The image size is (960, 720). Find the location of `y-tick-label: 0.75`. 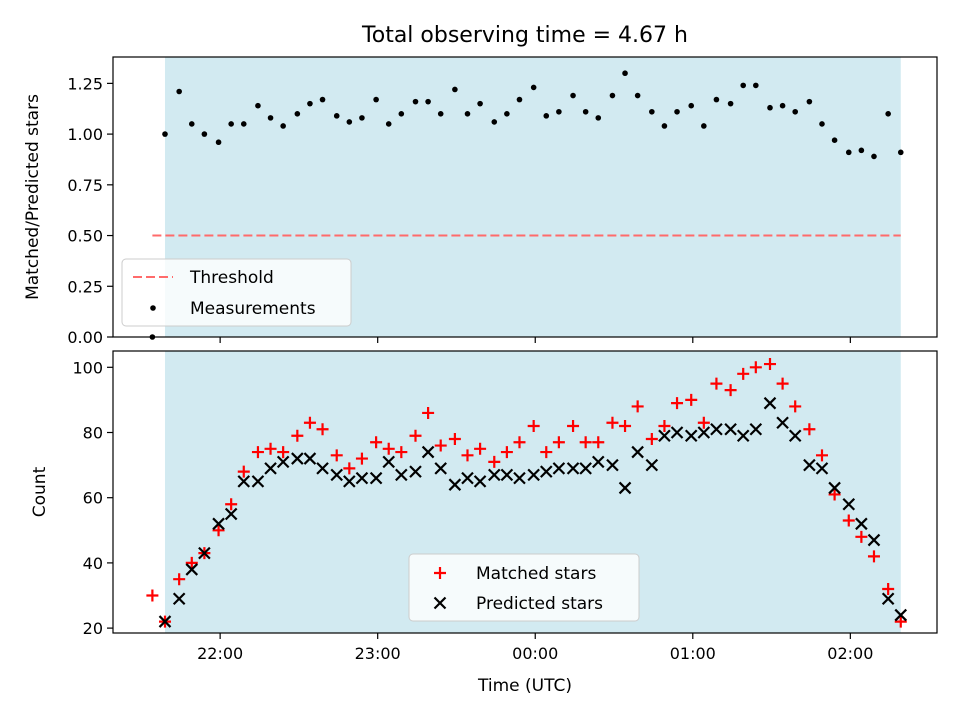

y-tick-label: 0.75 is located at coordinates (85, 185).